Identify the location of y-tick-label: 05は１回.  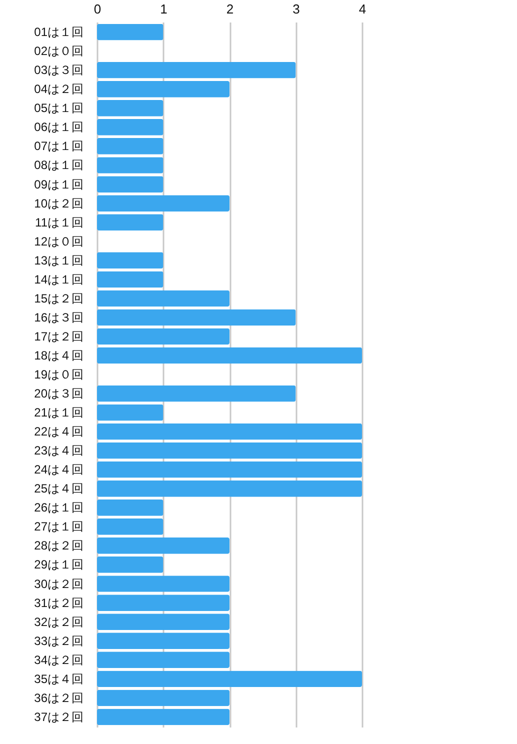
(59, 108).